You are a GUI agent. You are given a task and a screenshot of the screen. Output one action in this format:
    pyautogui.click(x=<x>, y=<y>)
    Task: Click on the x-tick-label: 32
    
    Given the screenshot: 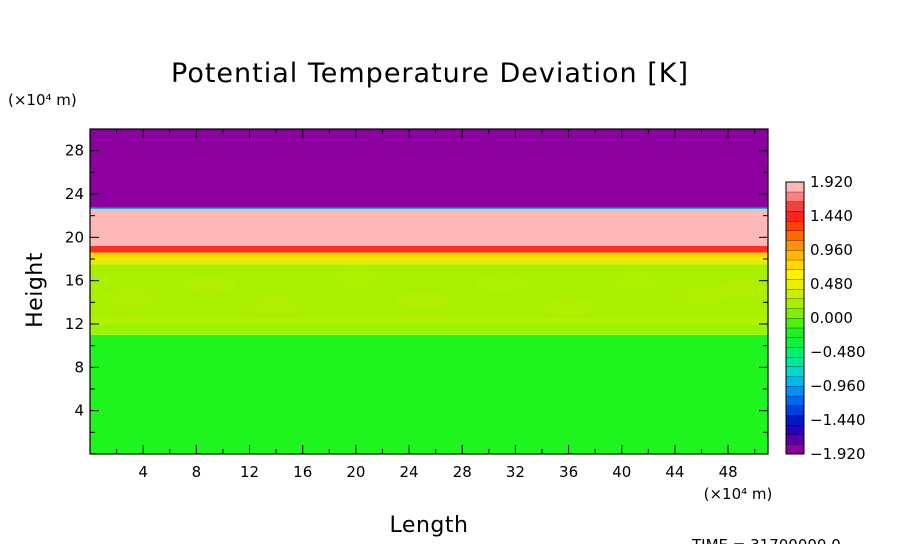 What is the action you would take?
    pyautogui.click(x=515, y=472)
    